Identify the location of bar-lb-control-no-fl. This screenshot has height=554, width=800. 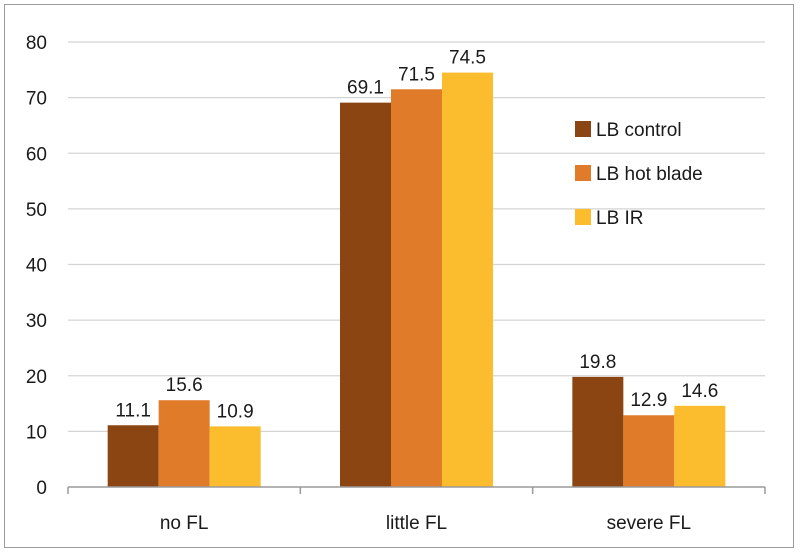
(133, 456).